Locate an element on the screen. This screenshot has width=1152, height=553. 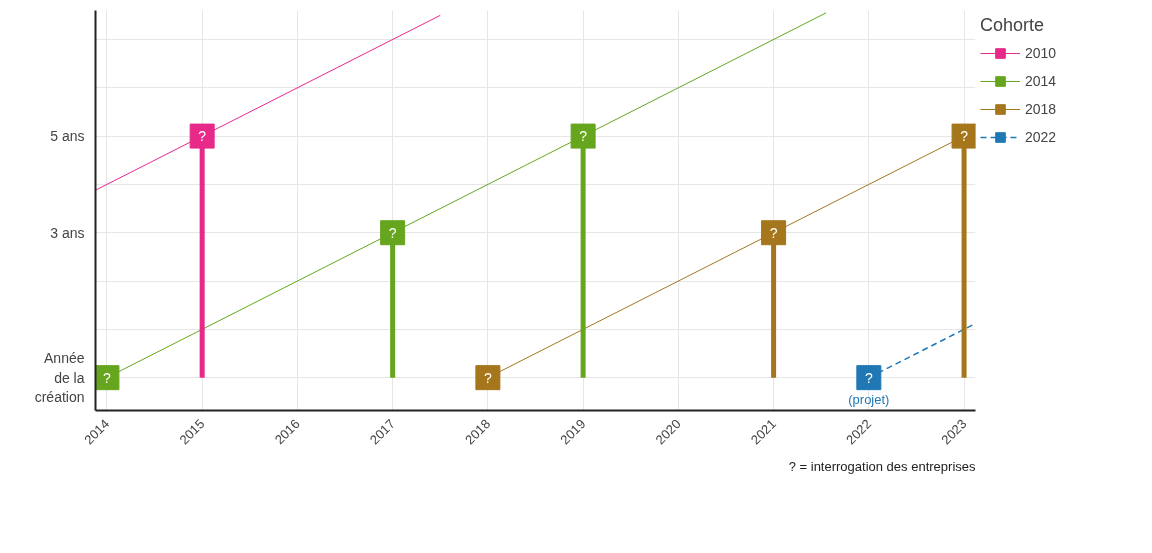
legend-label: 2018 is located at coordinates (1041, 109).